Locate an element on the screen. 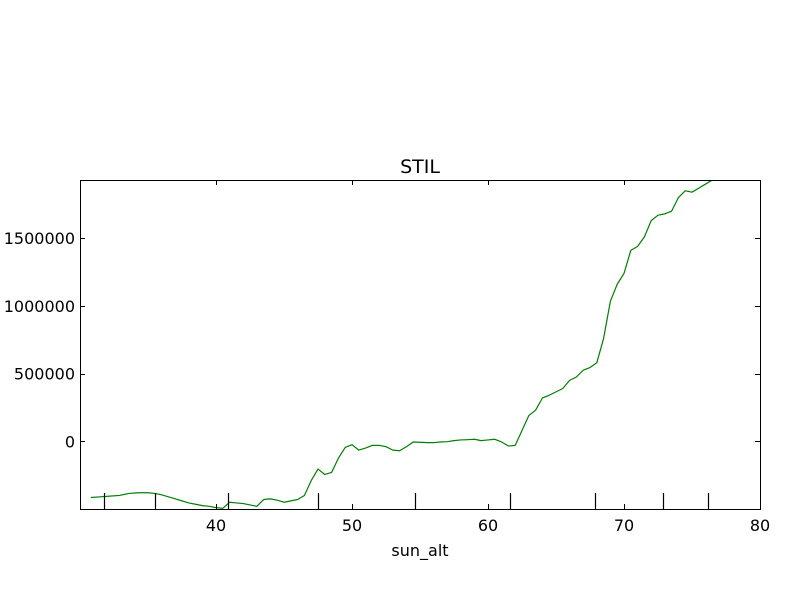 The width and height of the screenshot is (800, 600). chart-title: STIL is located at coordinates (420, 167).